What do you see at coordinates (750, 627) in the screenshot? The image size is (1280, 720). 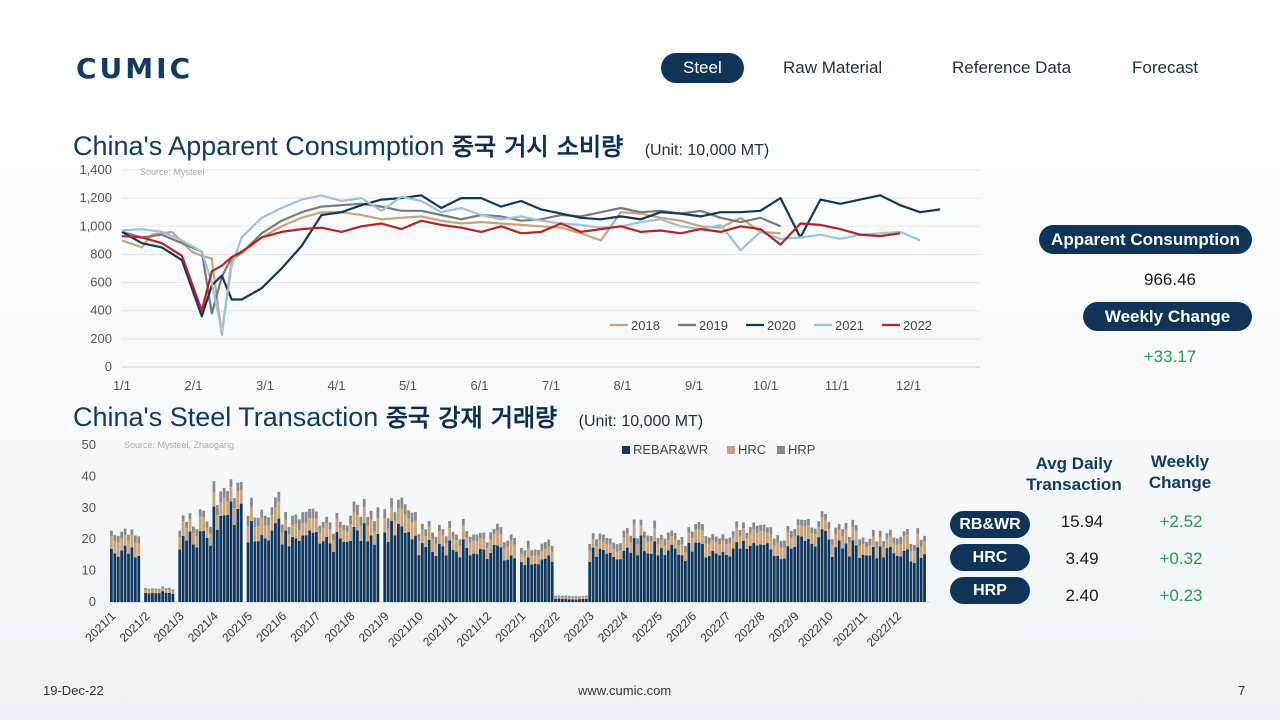 I see `x-tick-group: 2022/8` at bounding box center [750, 627].